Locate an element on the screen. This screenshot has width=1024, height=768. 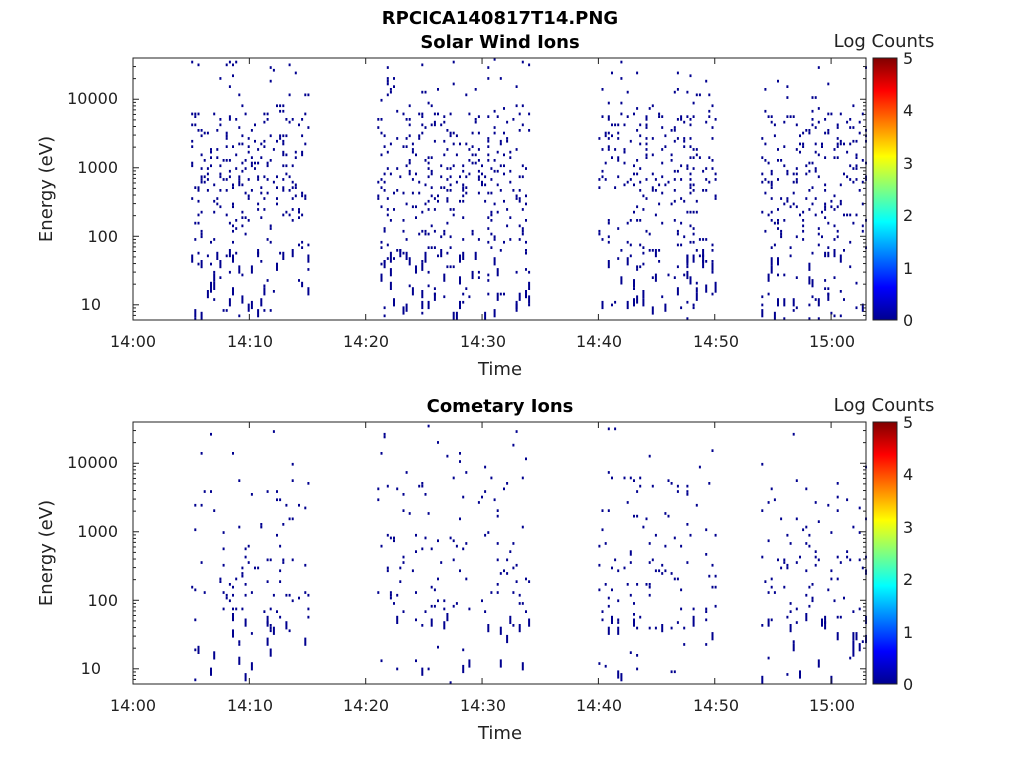
colorbar-tick: 2 is located at coordinates (908, 215).